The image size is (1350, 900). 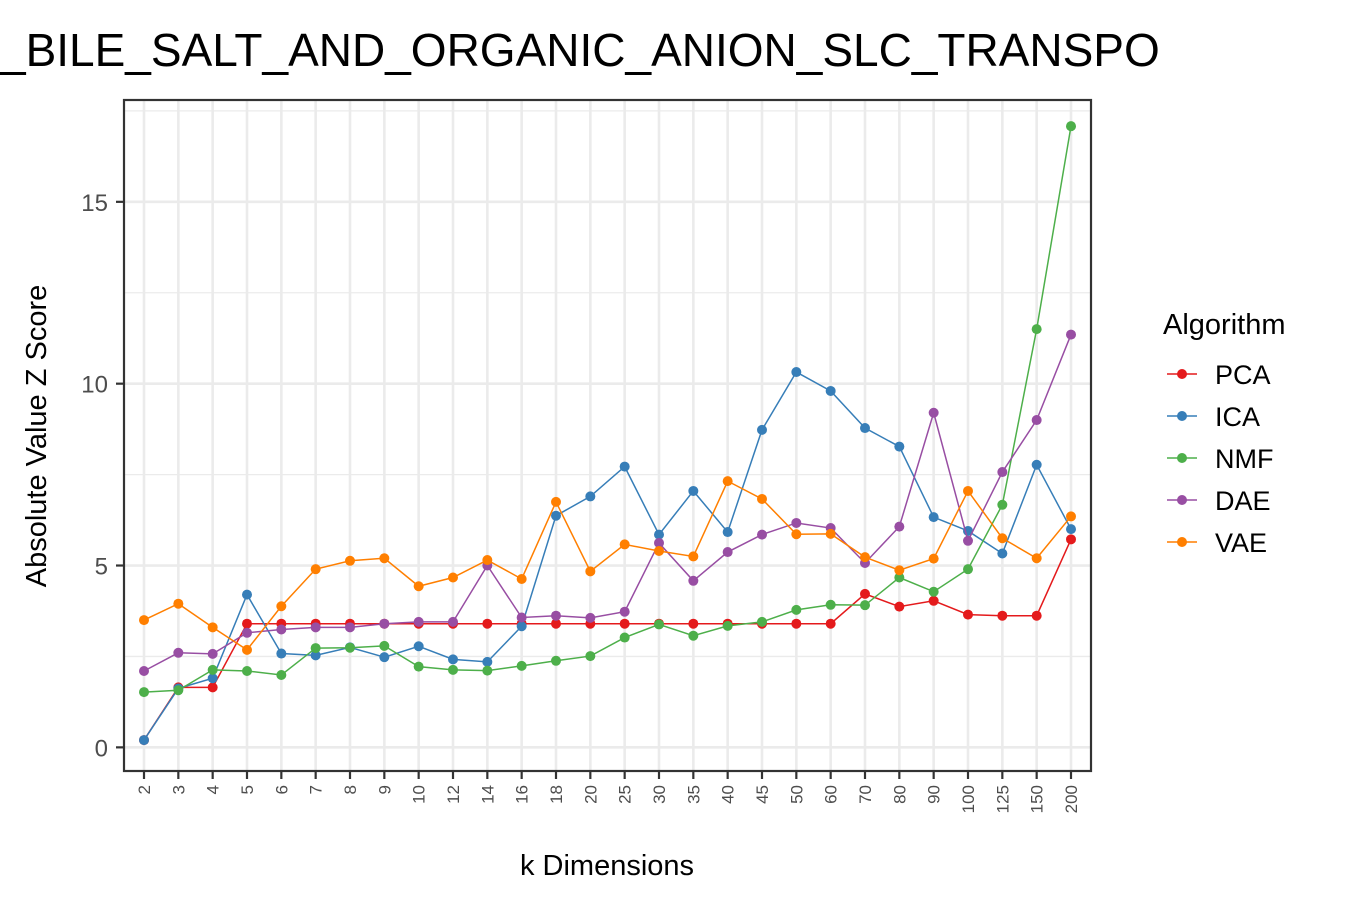 I want to click on x-tick-label: 18, so click(x=556, y=794).